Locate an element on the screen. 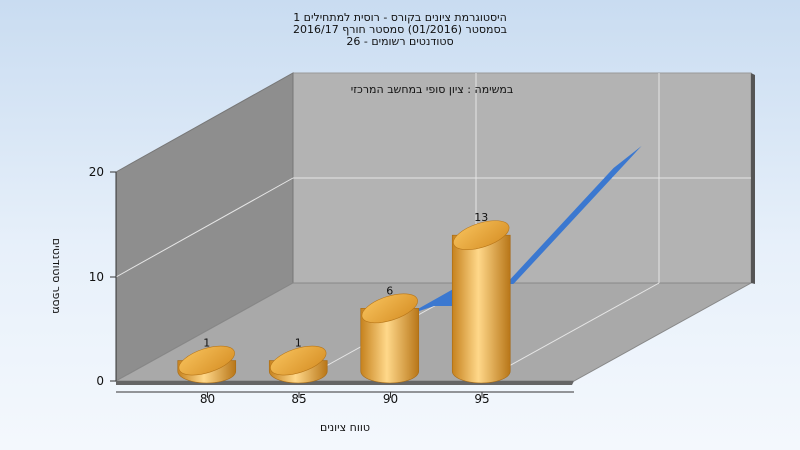 This screenshot has height=450, width=800. x-tick-label-90: 90 is located at coordinates (390, 399).